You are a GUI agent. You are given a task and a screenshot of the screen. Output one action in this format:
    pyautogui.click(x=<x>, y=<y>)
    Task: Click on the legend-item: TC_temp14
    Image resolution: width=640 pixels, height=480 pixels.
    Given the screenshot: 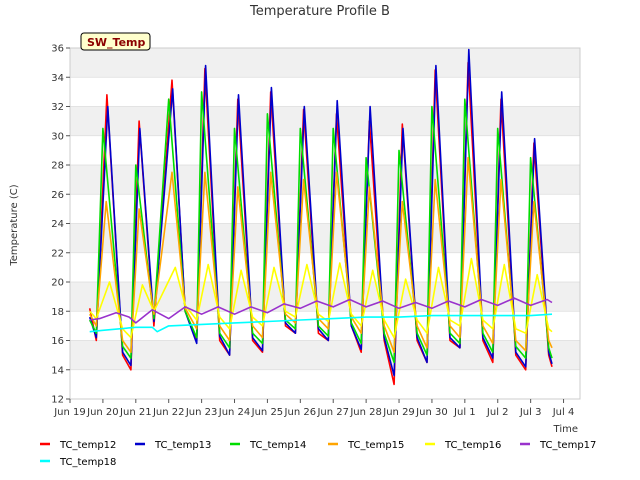 What is the action you would take?
    pyautogui.click(x=268, y=445)
    